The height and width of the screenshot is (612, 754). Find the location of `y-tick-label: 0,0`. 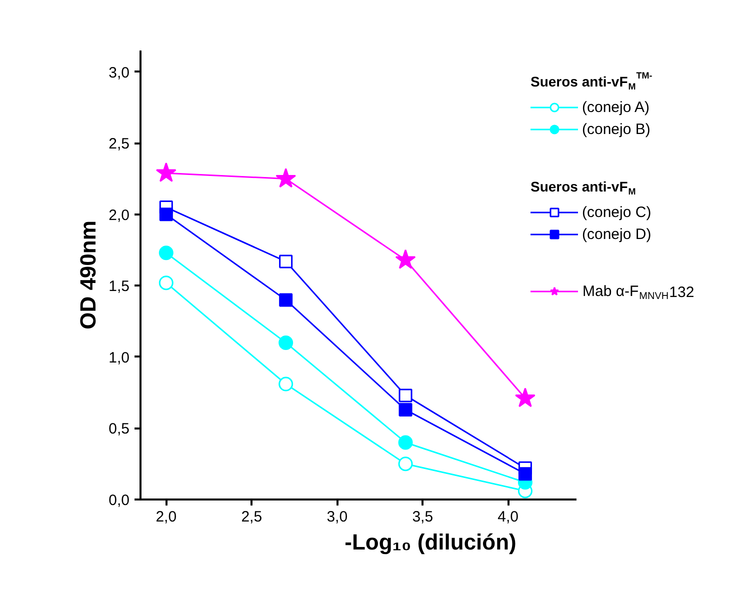

y-tick-label: 0,0 is located at coordinates (119, 500).